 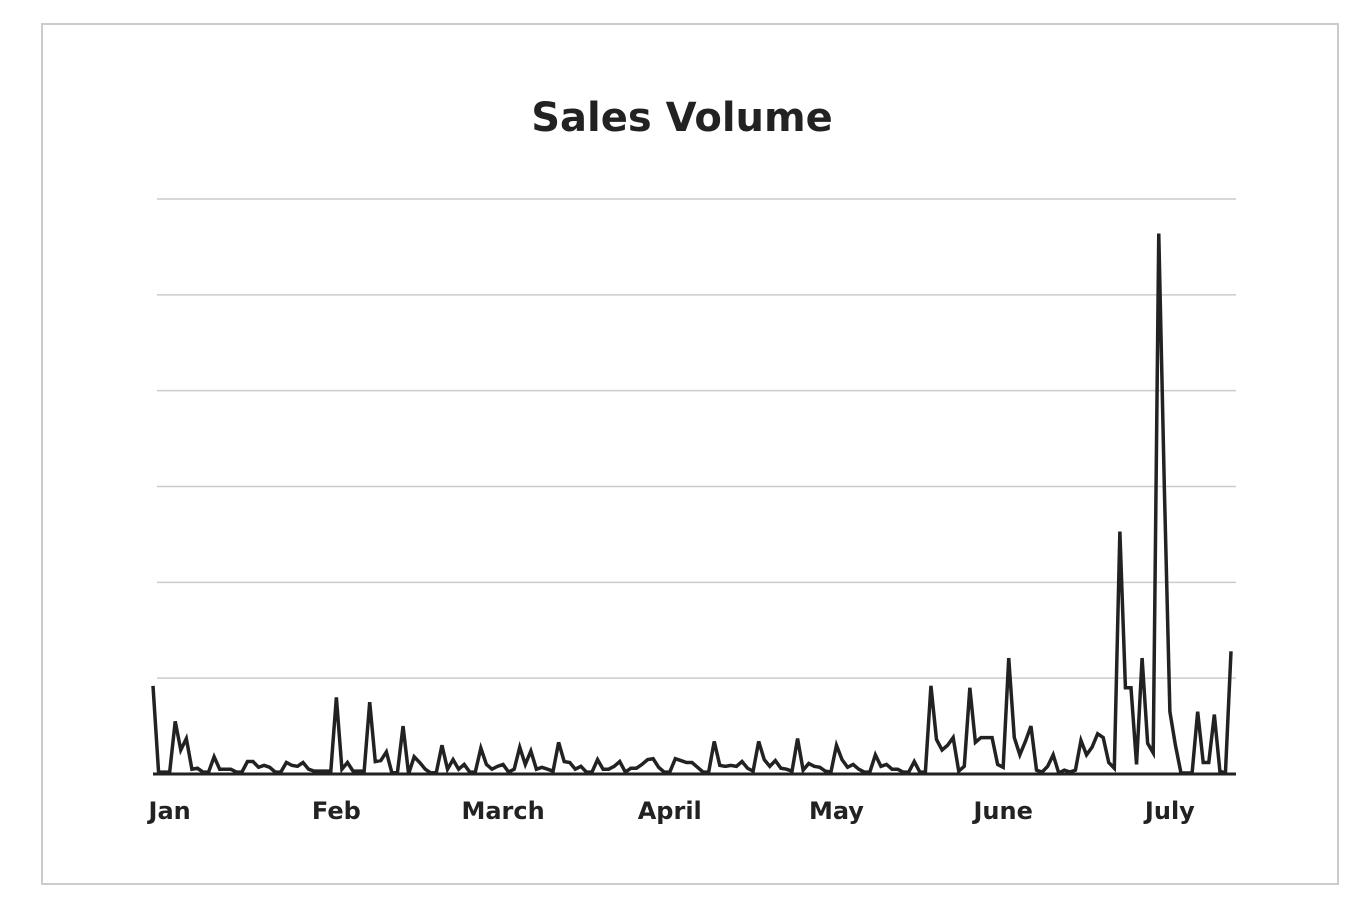 What do you see at coordinates (682, 118) in the screenshot?
I see `chart-title: Sales Volume` at bounding box center [682, 118].